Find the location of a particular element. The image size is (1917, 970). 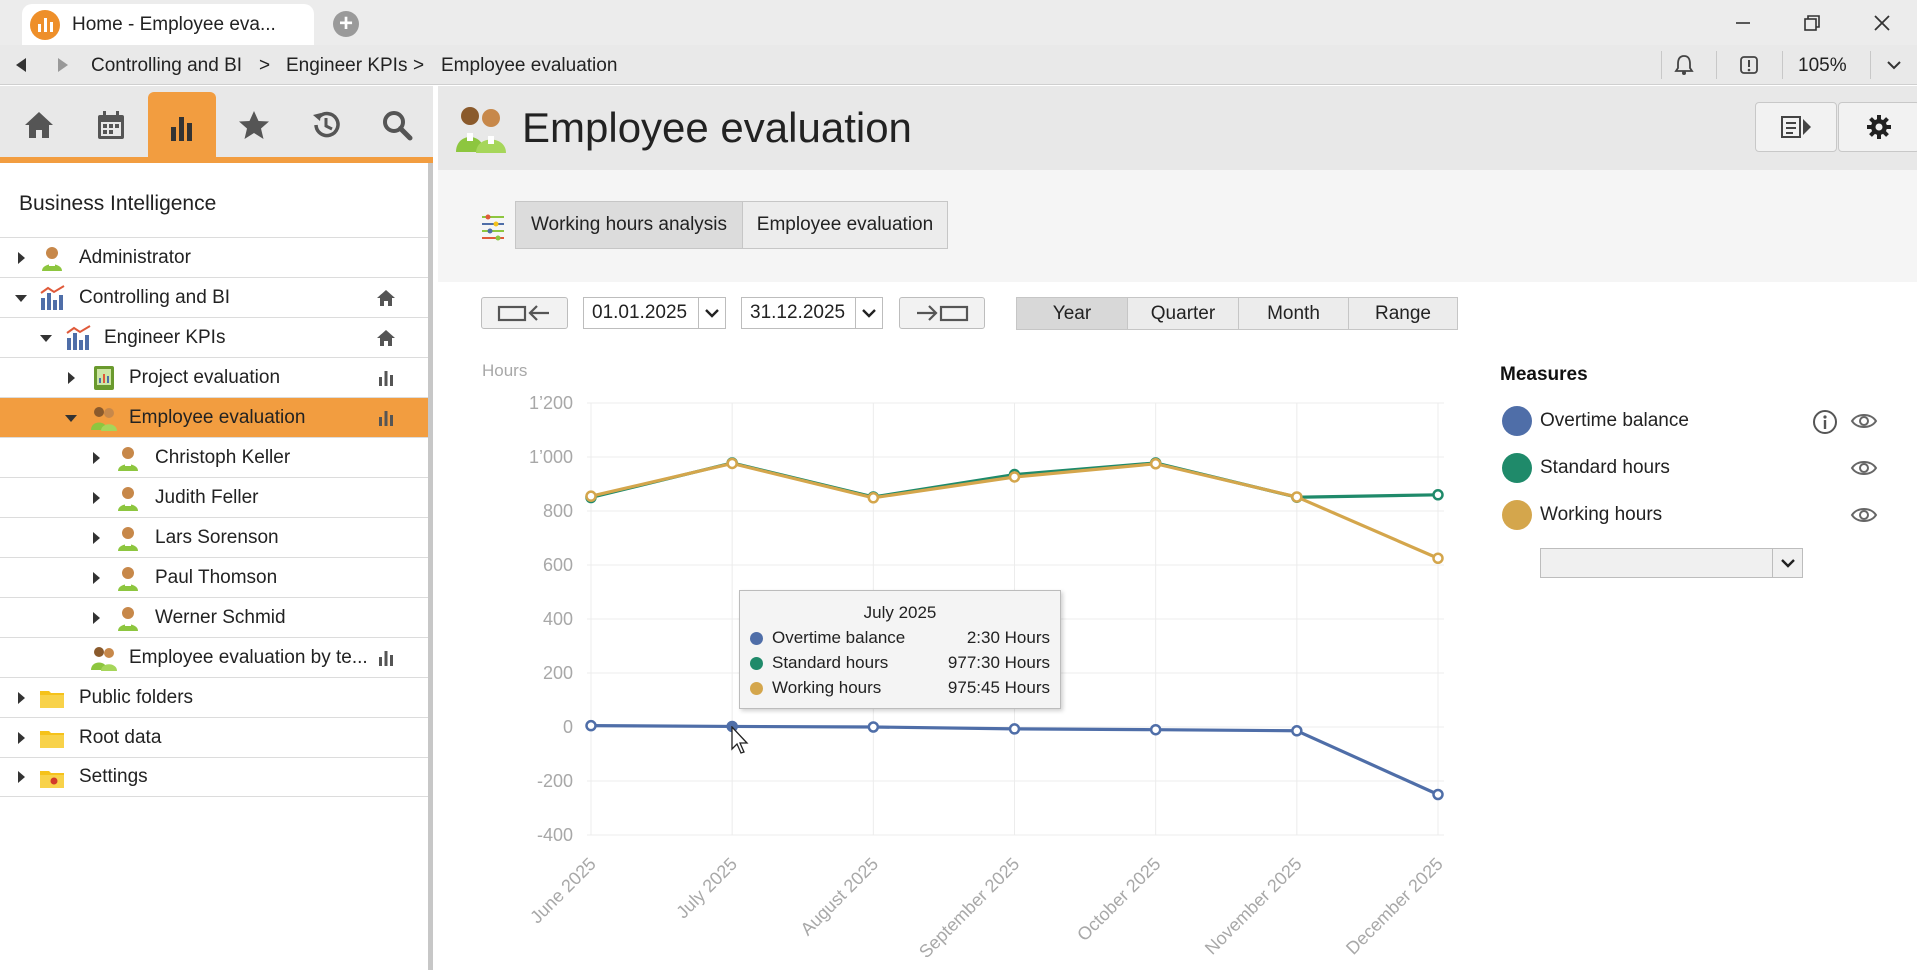

tree-item-label: Employee evaluation is located at coordinates (217, 417).